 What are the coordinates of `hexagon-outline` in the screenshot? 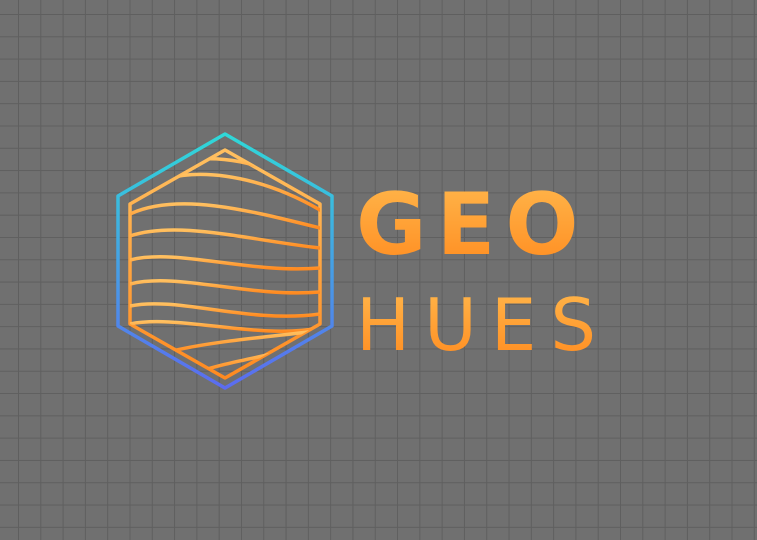 It's located at (225, 261).